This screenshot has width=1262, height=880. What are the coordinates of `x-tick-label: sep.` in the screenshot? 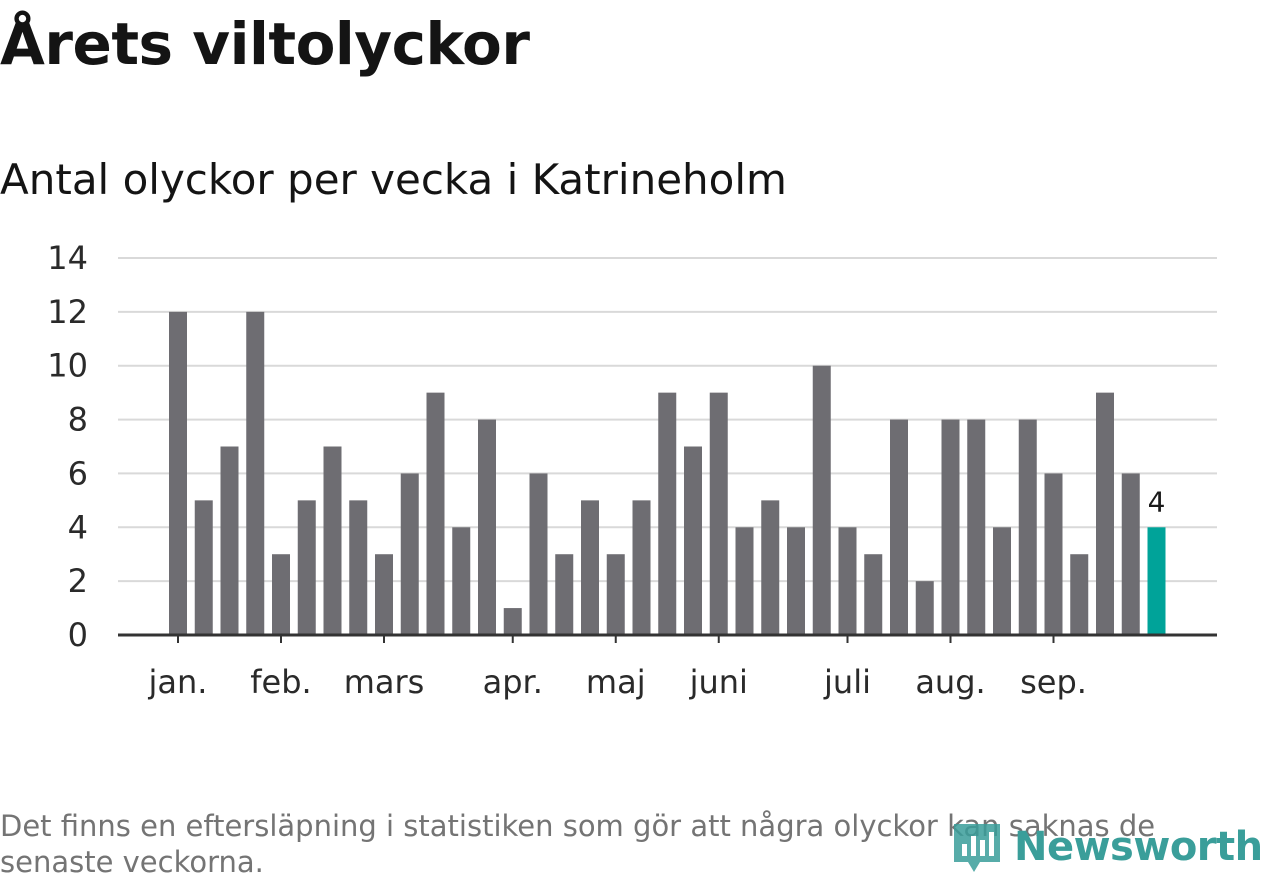 It's located at (1053, 682).